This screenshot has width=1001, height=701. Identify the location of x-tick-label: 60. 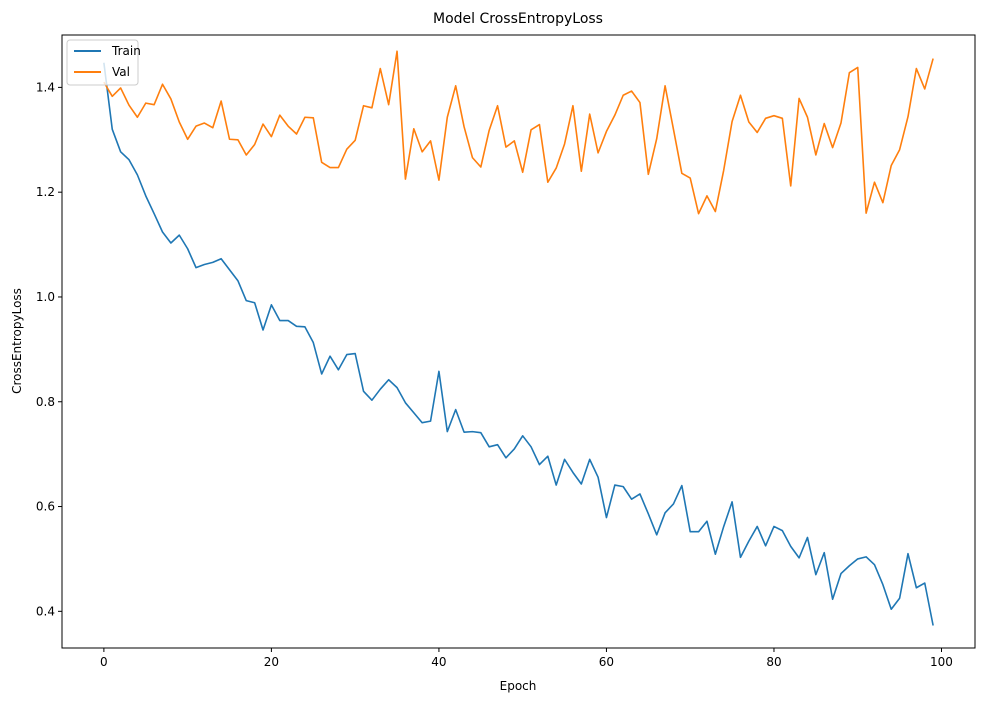
(606, 662).